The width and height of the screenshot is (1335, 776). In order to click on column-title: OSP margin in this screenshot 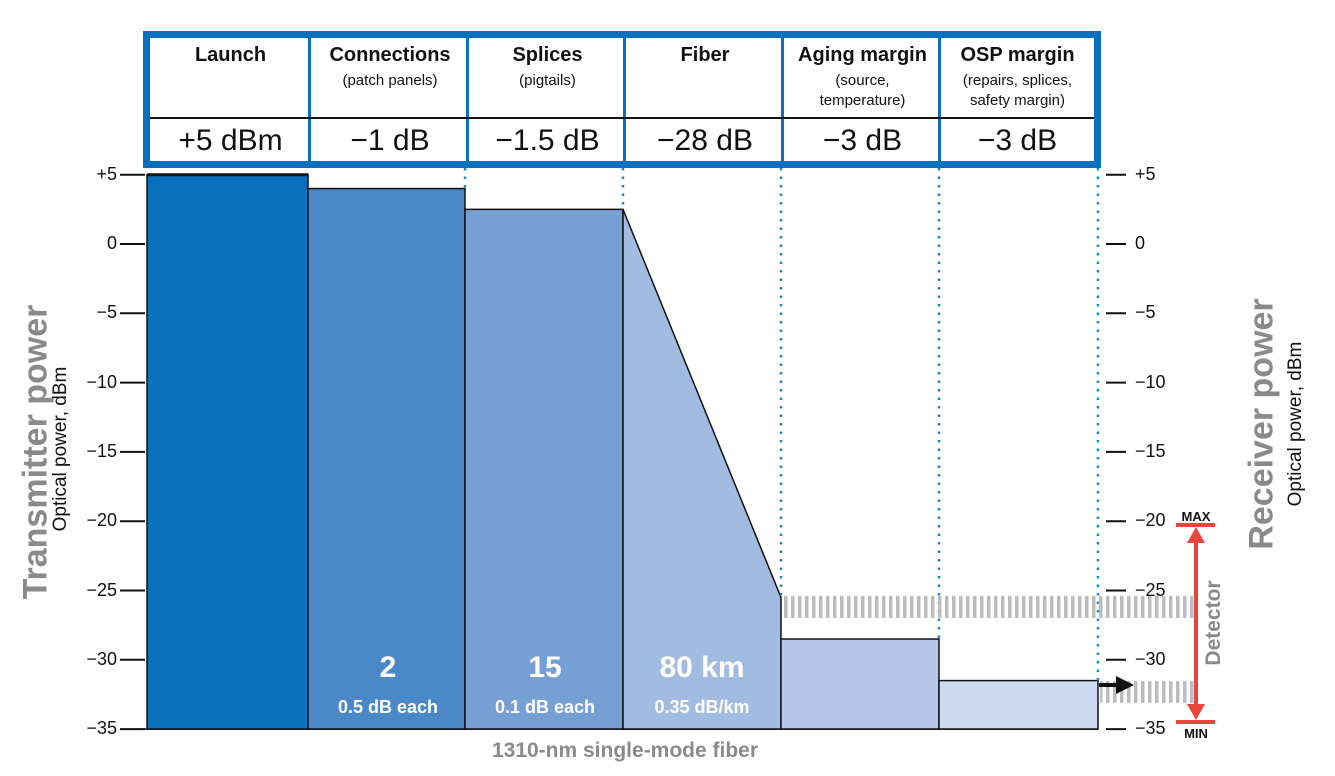, I will do `click(1017, 55)`.